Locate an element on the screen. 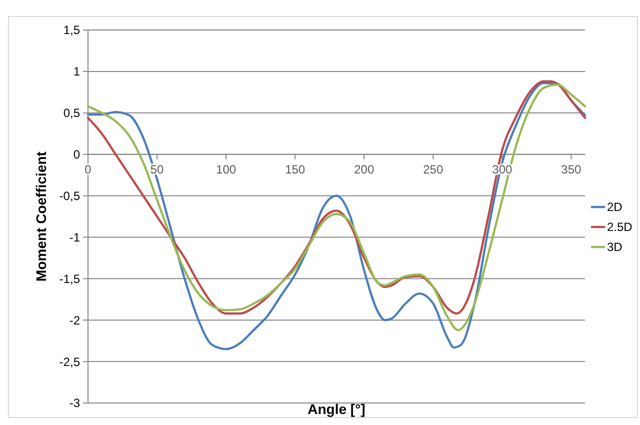  x-tick-label: 150 is located at coordinates (295, 169).